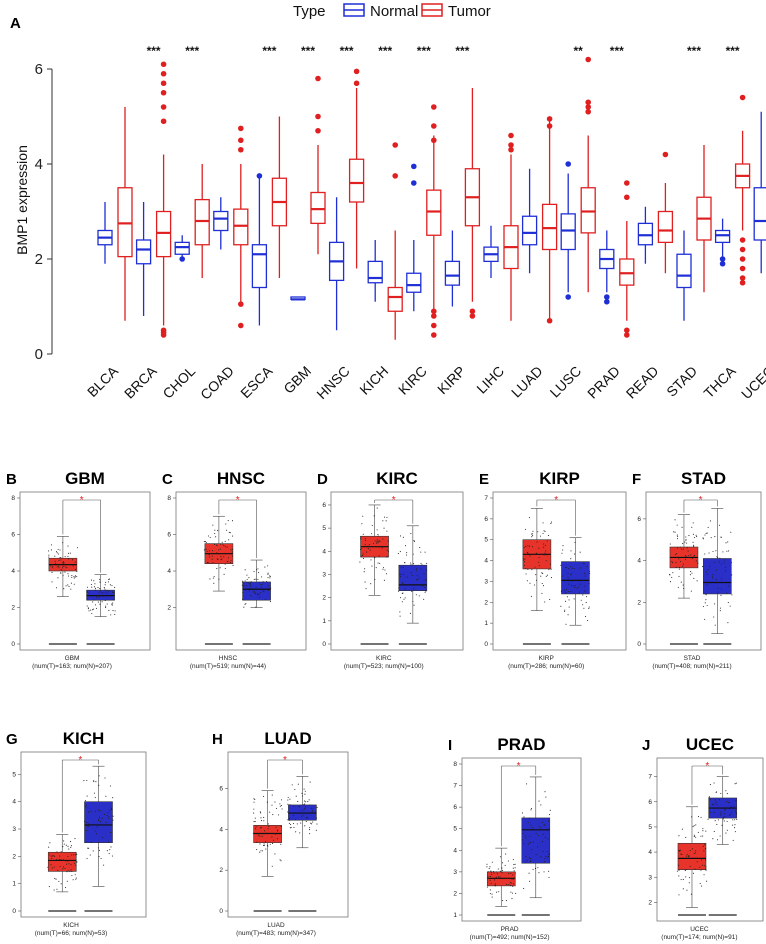  What do you see at coordinates (627, 272) in the screenshot?
I see `box-tumor` at bounding box center [627, 272].